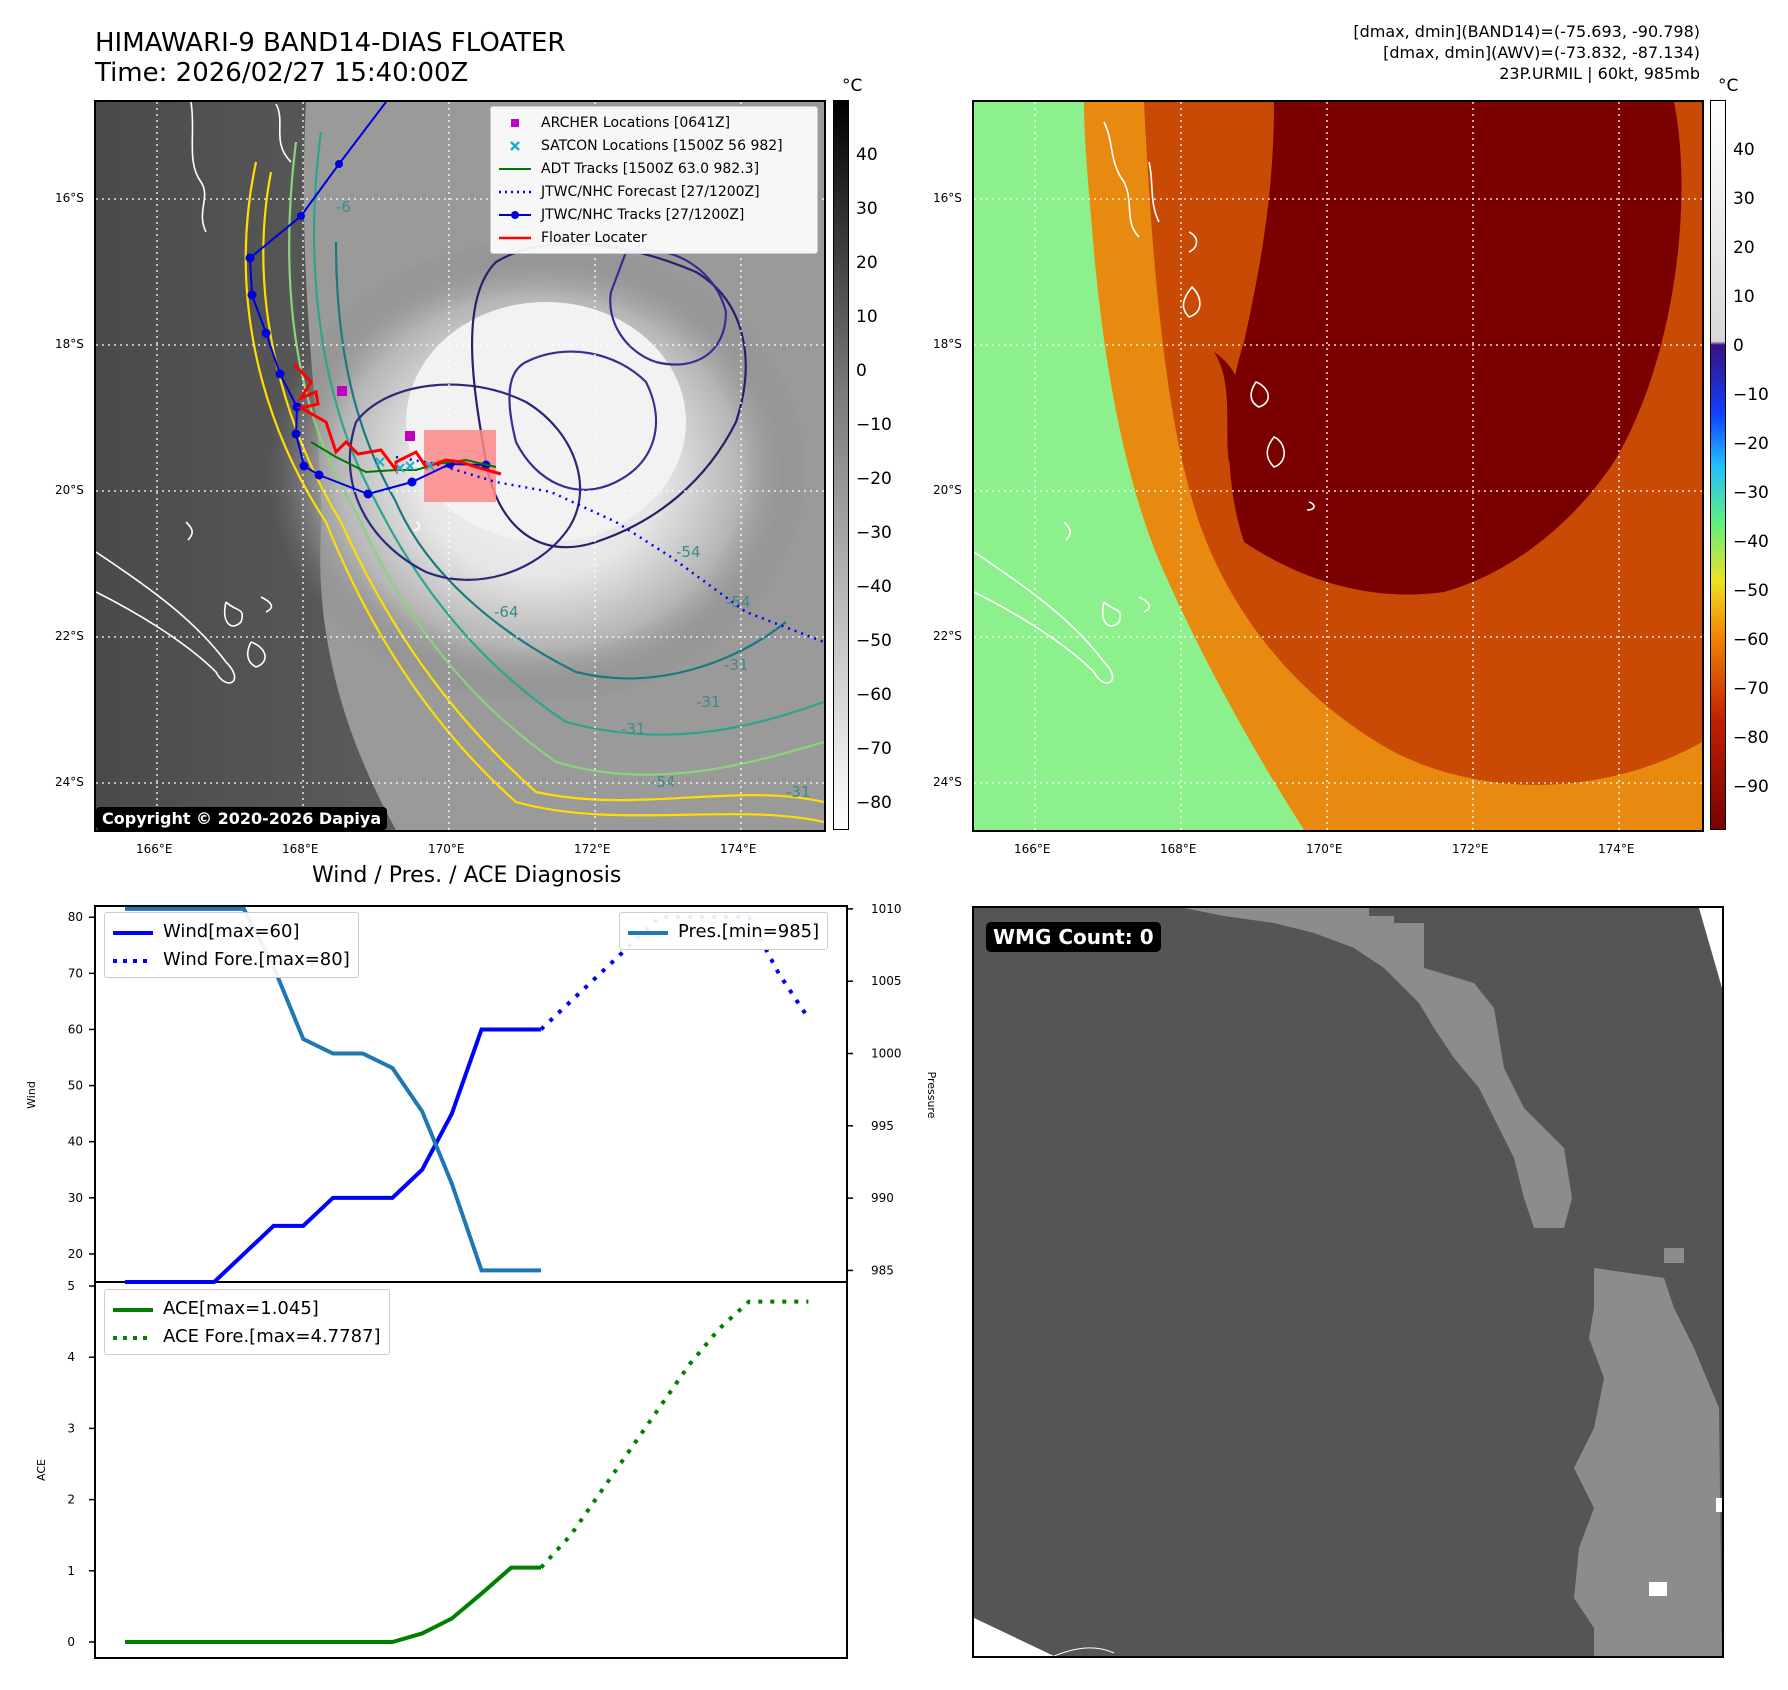 This screenshot has height=1690, width=1788. I want to click on legend-label: JTWC/NHC Tracks [27/1200Z], so click(643, 214).